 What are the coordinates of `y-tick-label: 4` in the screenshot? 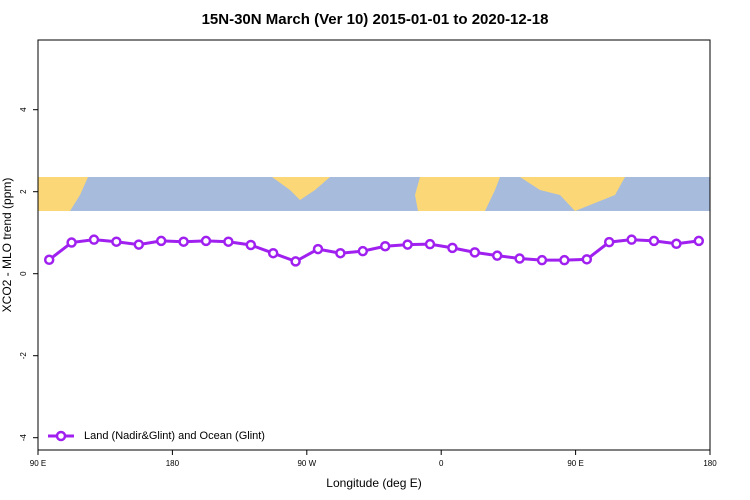 It's located at (23, 109).